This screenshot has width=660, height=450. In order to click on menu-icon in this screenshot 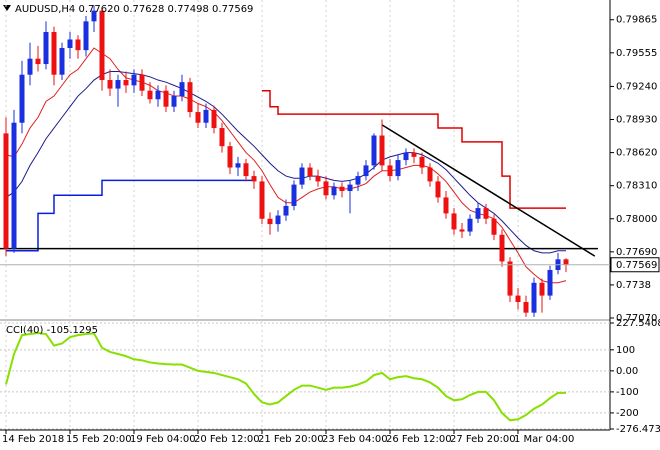, I will do `click(7, 8)`.